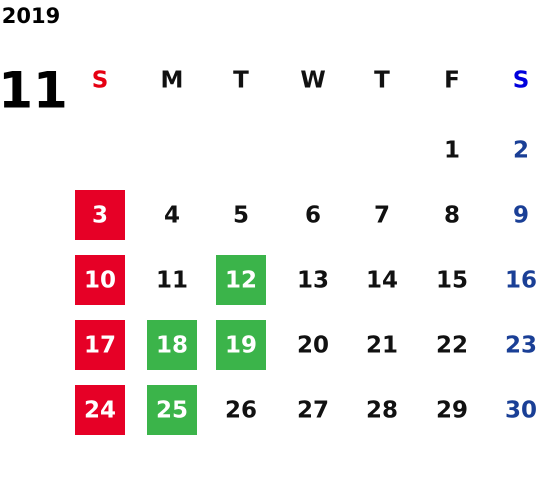 The height and width of the screenshot is (503, 548). Describe the element at coordinates (241, 411) in the screenshot. I see `day-number: 26` at that location.